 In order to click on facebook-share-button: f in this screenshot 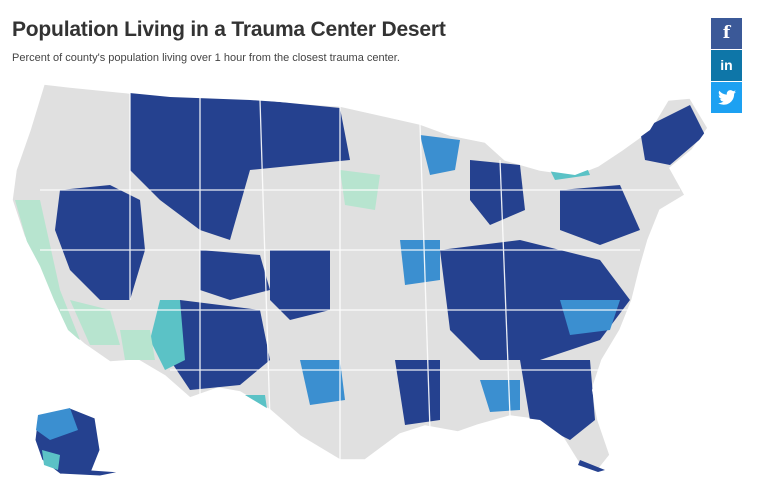, I will do `click(726, 33)`.